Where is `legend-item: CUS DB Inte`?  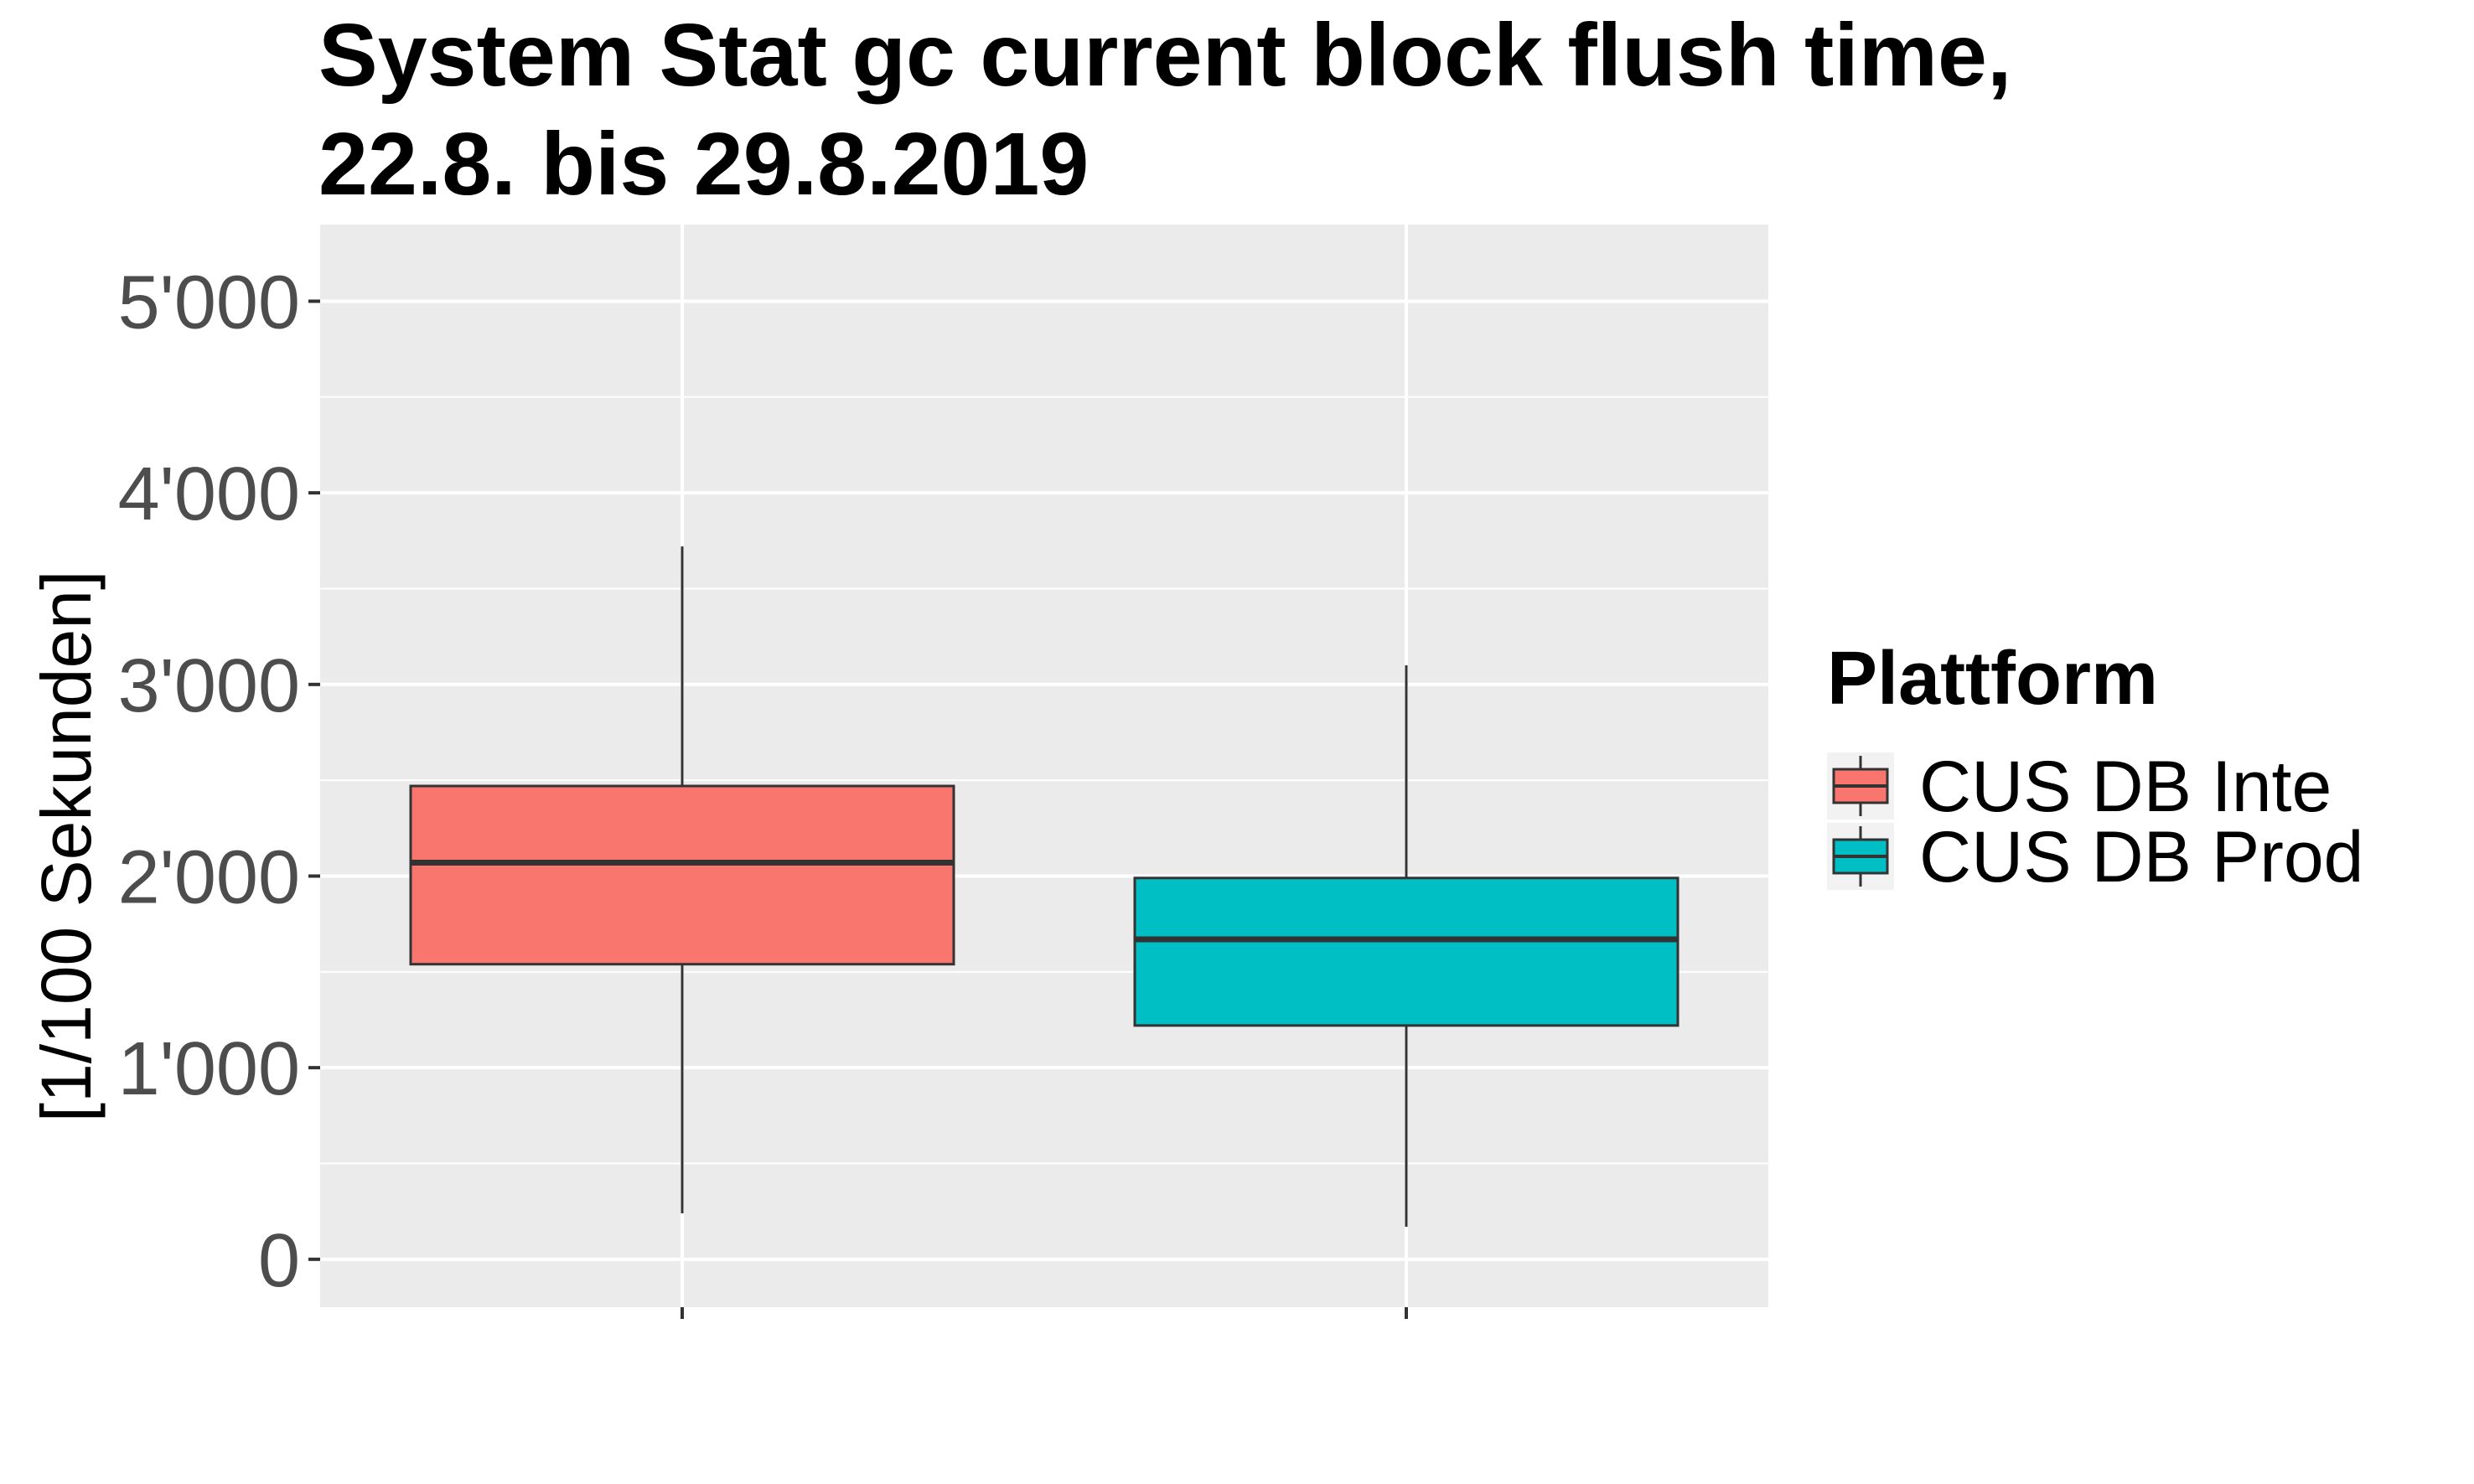 legend-item: CUS DB Inte is located at coordinates (2080, 787).